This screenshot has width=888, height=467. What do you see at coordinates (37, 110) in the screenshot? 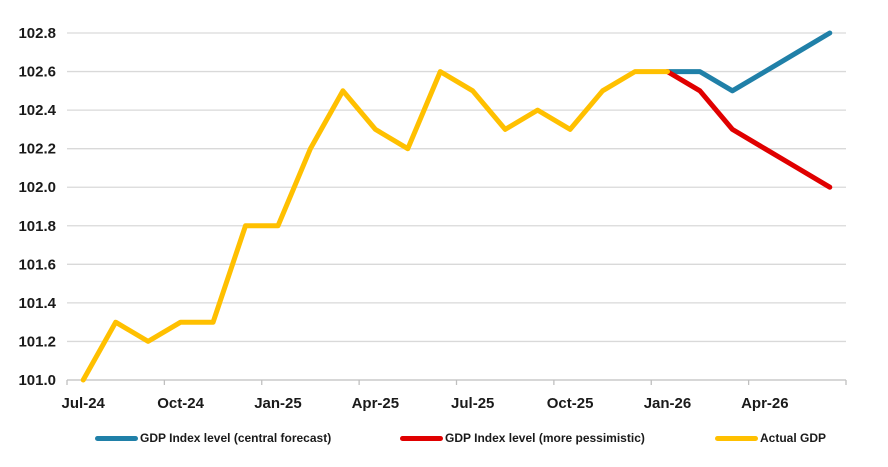
I see `y-axis-tick-label: 102.4` at bounding box center [37, 110].